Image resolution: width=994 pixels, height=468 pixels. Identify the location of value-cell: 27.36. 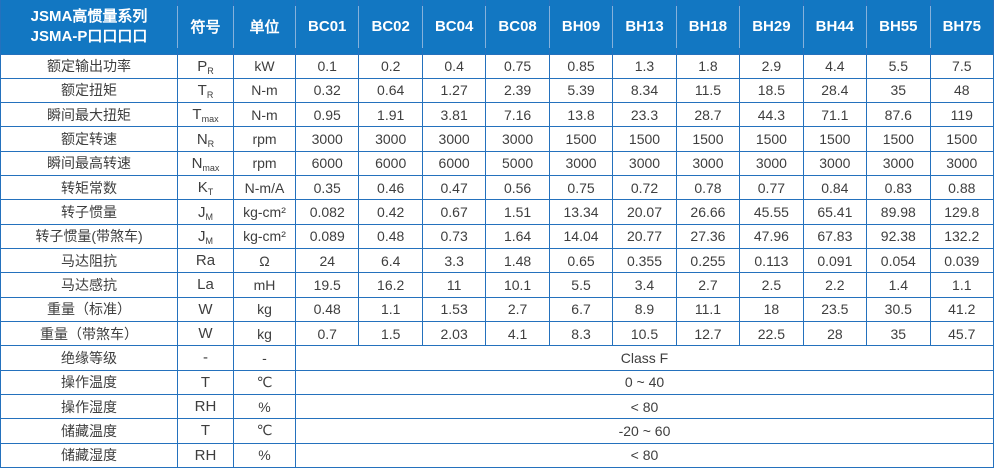
(708, 236).